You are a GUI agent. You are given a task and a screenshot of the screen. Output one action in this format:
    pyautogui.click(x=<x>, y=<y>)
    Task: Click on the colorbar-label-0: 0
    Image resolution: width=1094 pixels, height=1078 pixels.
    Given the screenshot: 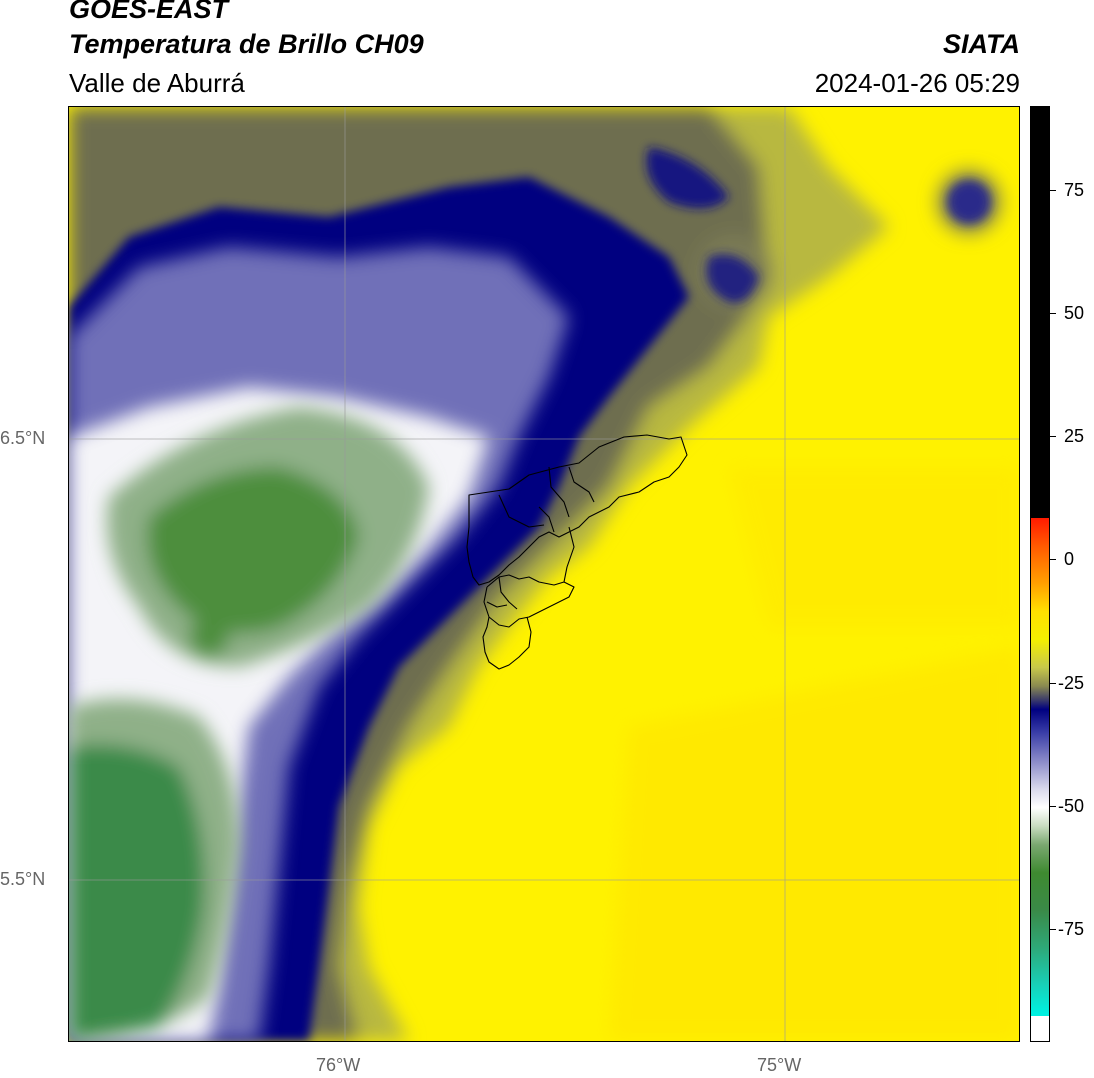 What is the action you would take?
    pyautogui.click(x=1069, y=559)
    